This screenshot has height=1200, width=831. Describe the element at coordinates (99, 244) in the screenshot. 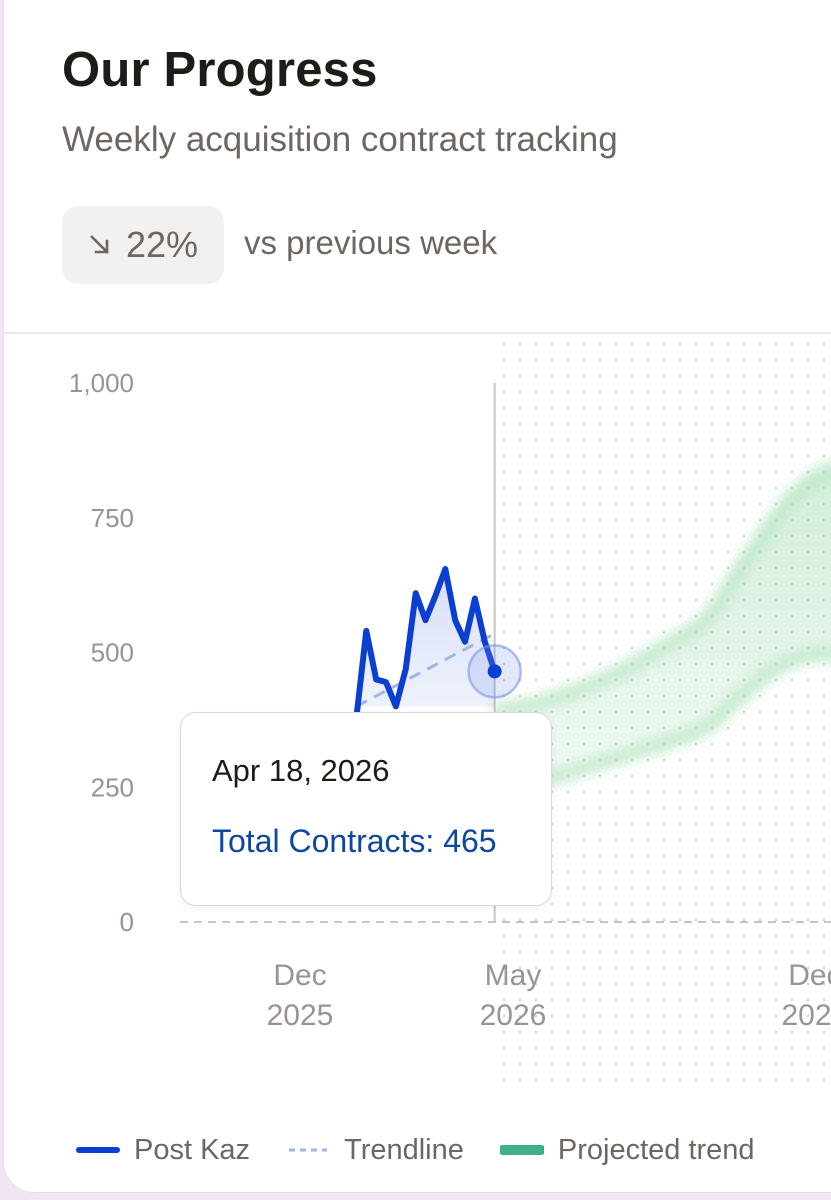

I see `arrow-down-right-icon` at that location.